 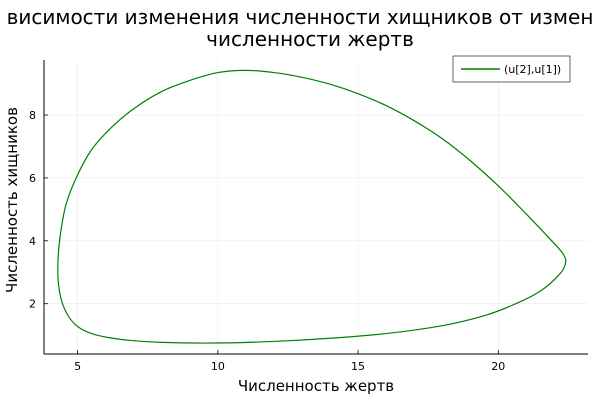 What do you see at coordinates (498, 366) in the screenshot?
I see `x-tick-label: 20` at bounding box center [498, 366].